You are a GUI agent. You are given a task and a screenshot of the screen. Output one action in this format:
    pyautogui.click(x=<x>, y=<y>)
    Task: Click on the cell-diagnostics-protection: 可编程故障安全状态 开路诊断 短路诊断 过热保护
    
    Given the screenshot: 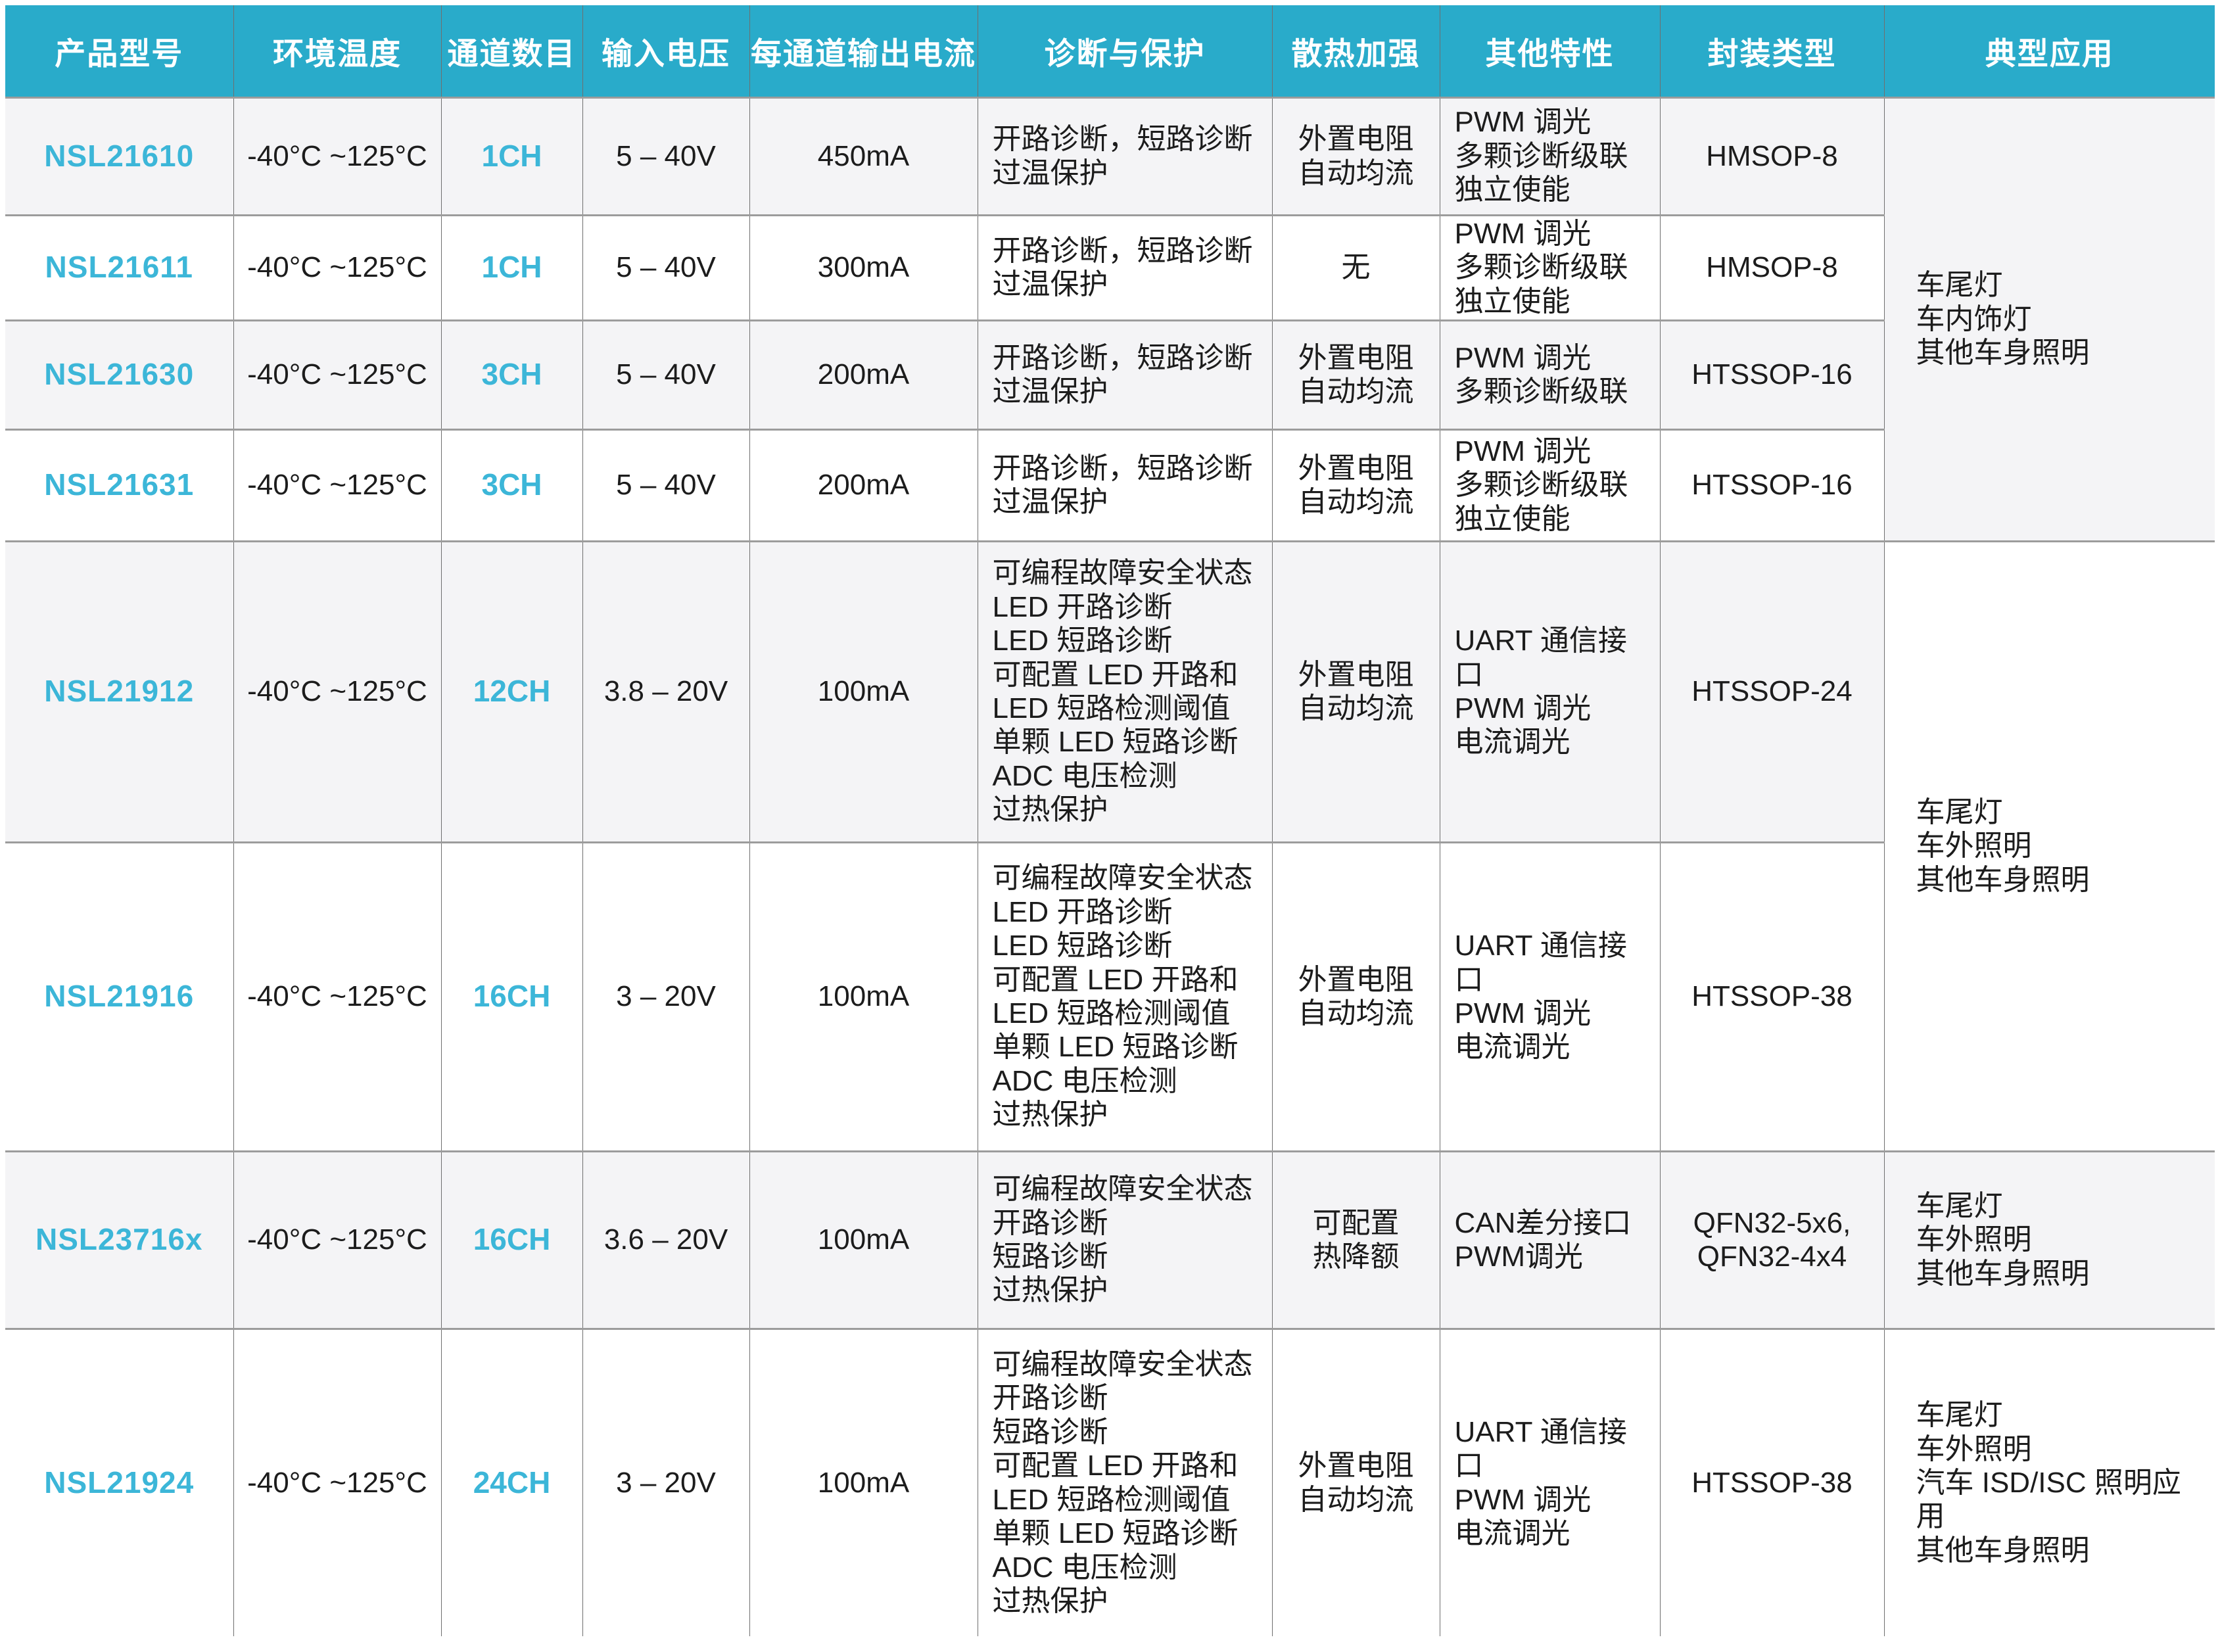 What is the action you would take?
    pyautogui.click(x=1125, y=1240)
    